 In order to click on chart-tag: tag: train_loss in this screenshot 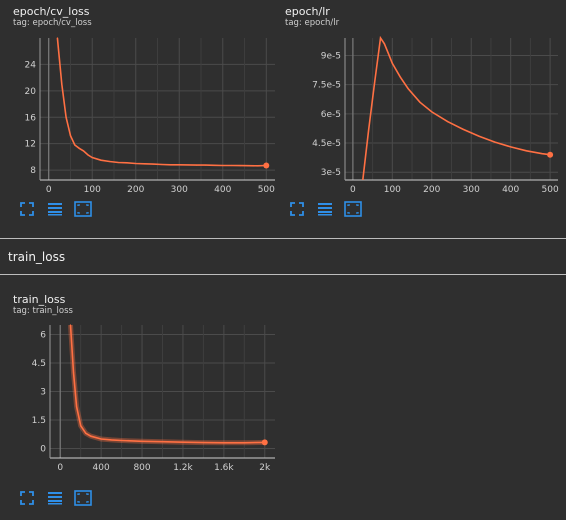, I will do `click(43, 311)`.